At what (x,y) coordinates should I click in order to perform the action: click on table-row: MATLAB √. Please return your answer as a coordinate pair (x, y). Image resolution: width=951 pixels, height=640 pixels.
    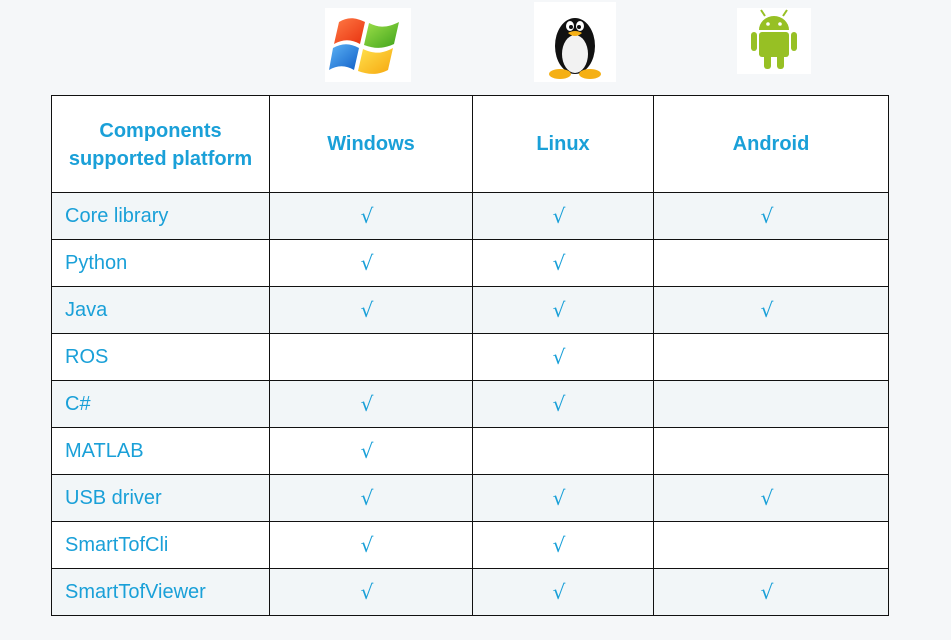
    Looking at the image, I should click on (470, 451).